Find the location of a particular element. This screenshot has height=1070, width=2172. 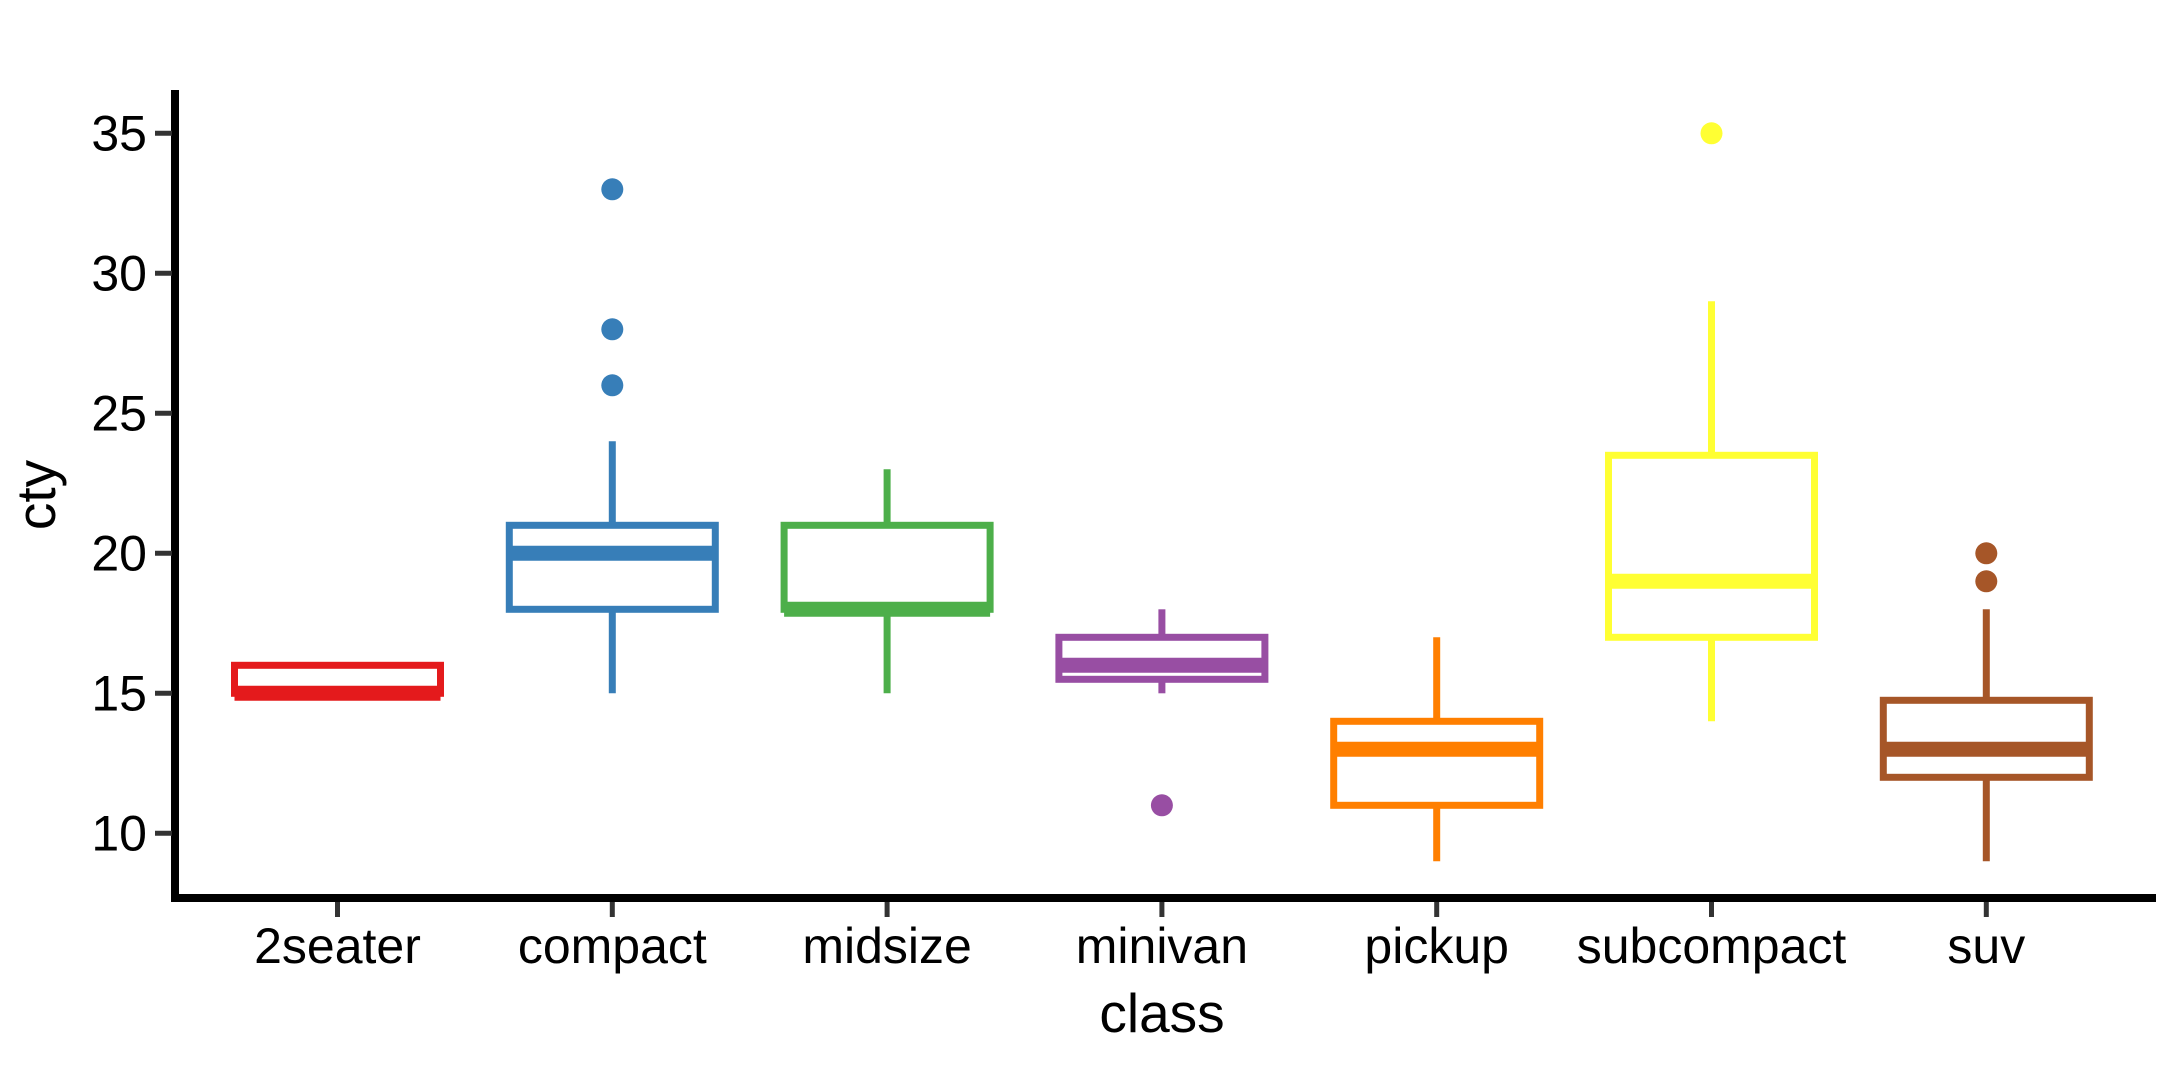

x-axis-title: class is located at coordinates (1161, 1013).